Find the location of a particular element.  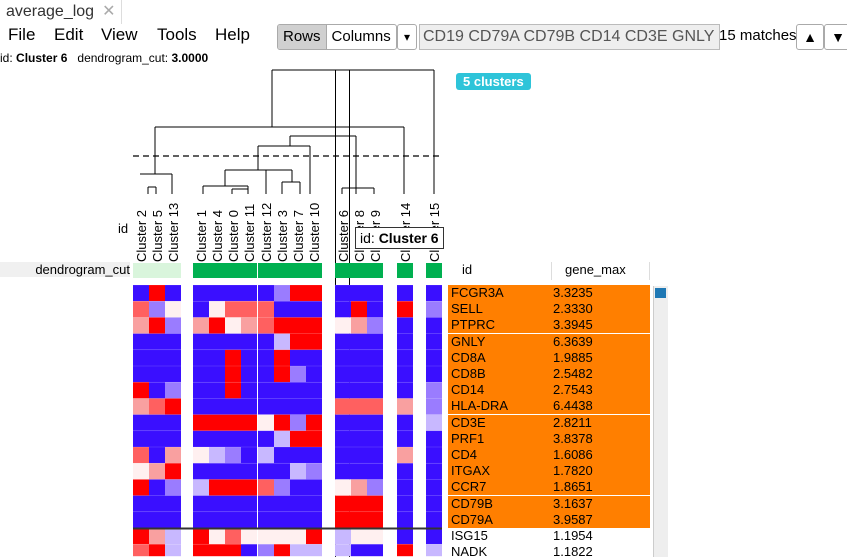

table-row: CD8A 1.9885 is located at coordinates (549, 357).